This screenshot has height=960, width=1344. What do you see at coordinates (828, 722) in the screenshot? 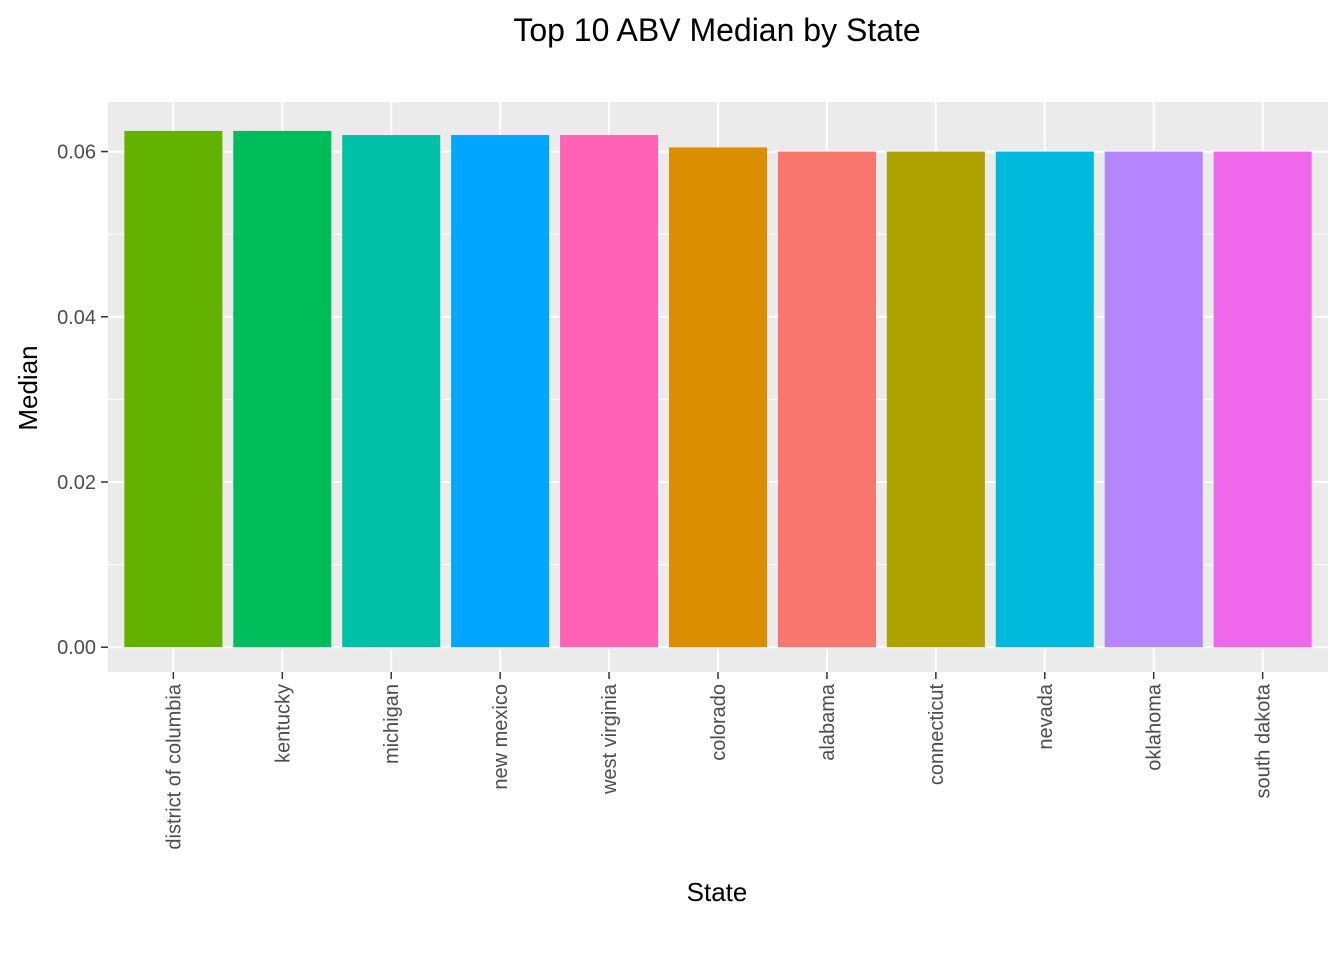
I see `x-tick-label: alabama` at bounding box center [828, 722].